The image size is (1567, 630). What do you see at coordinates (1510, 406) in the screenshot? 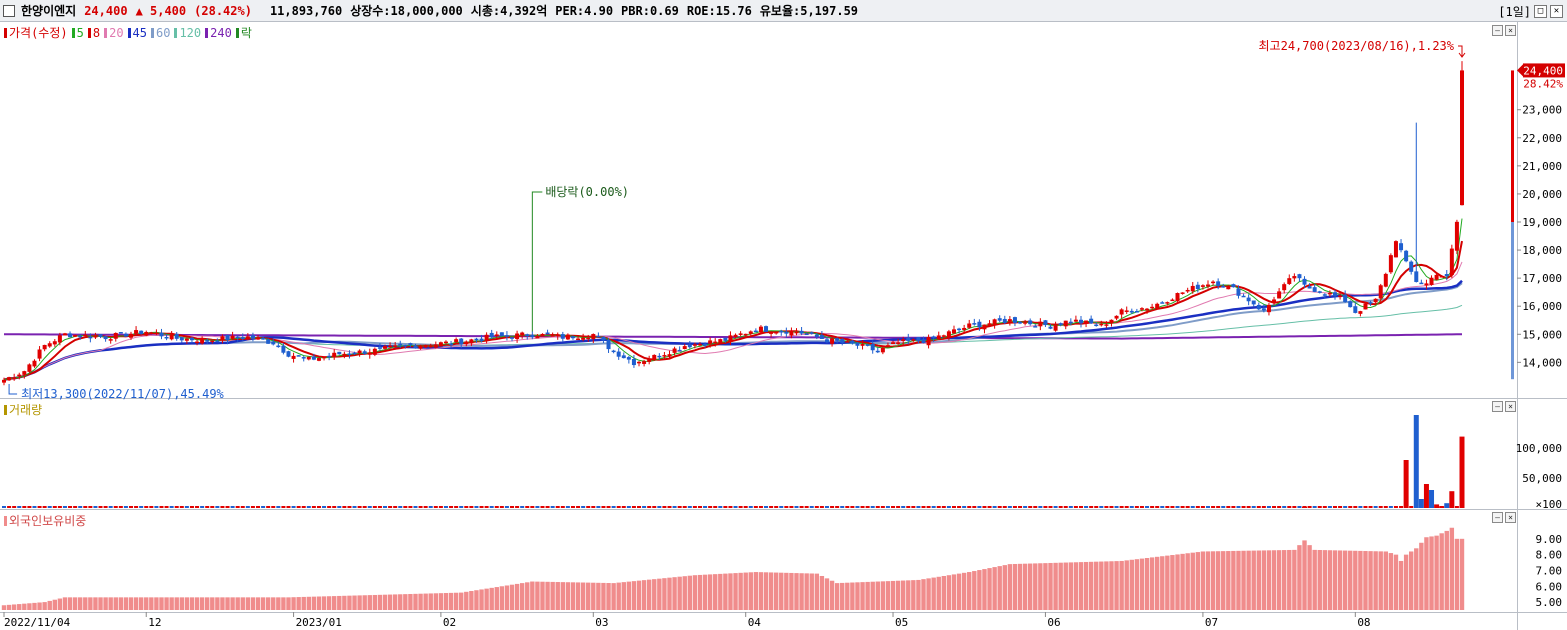
I see `volume-panel-close-icon: ×` at bounding box center [1510, 406].